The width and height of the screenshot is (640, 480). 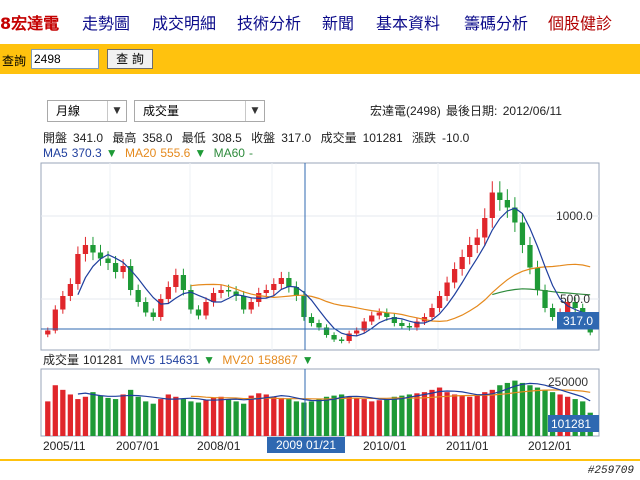 What do you see at coordinates (103, 360) in the screenshot?
I see `vol-value: 101281` at bounding box center [103, 360].